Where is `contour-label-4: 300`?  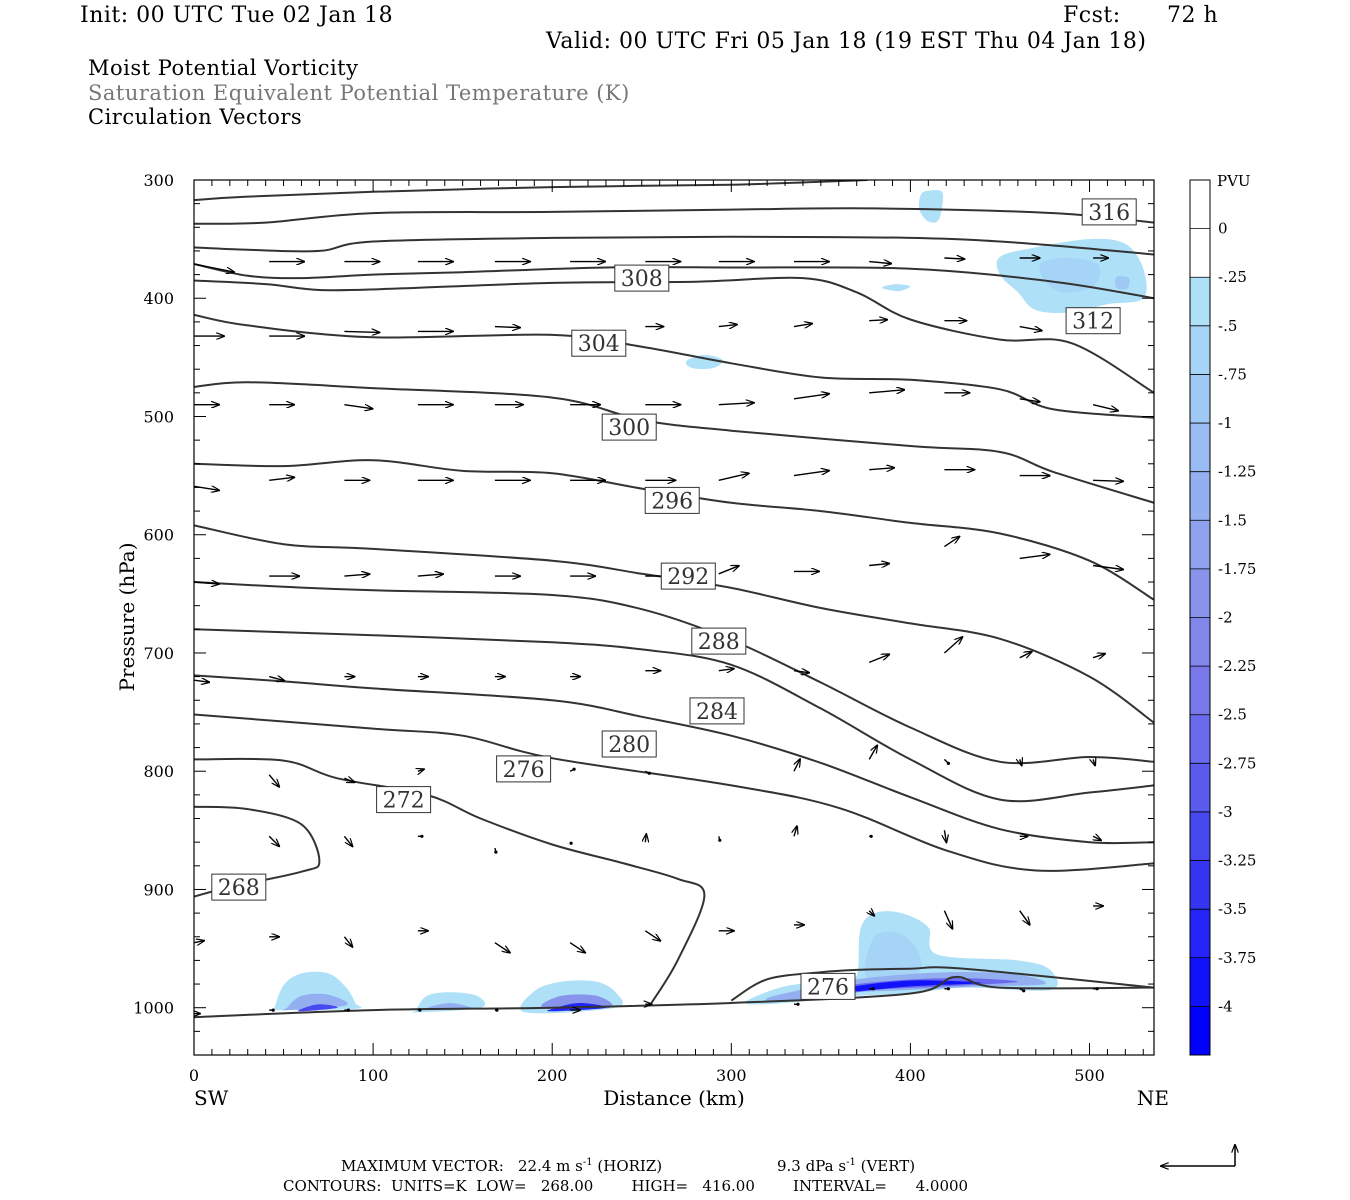
contour-label-4: 300 is located at coordinates (629, 427).